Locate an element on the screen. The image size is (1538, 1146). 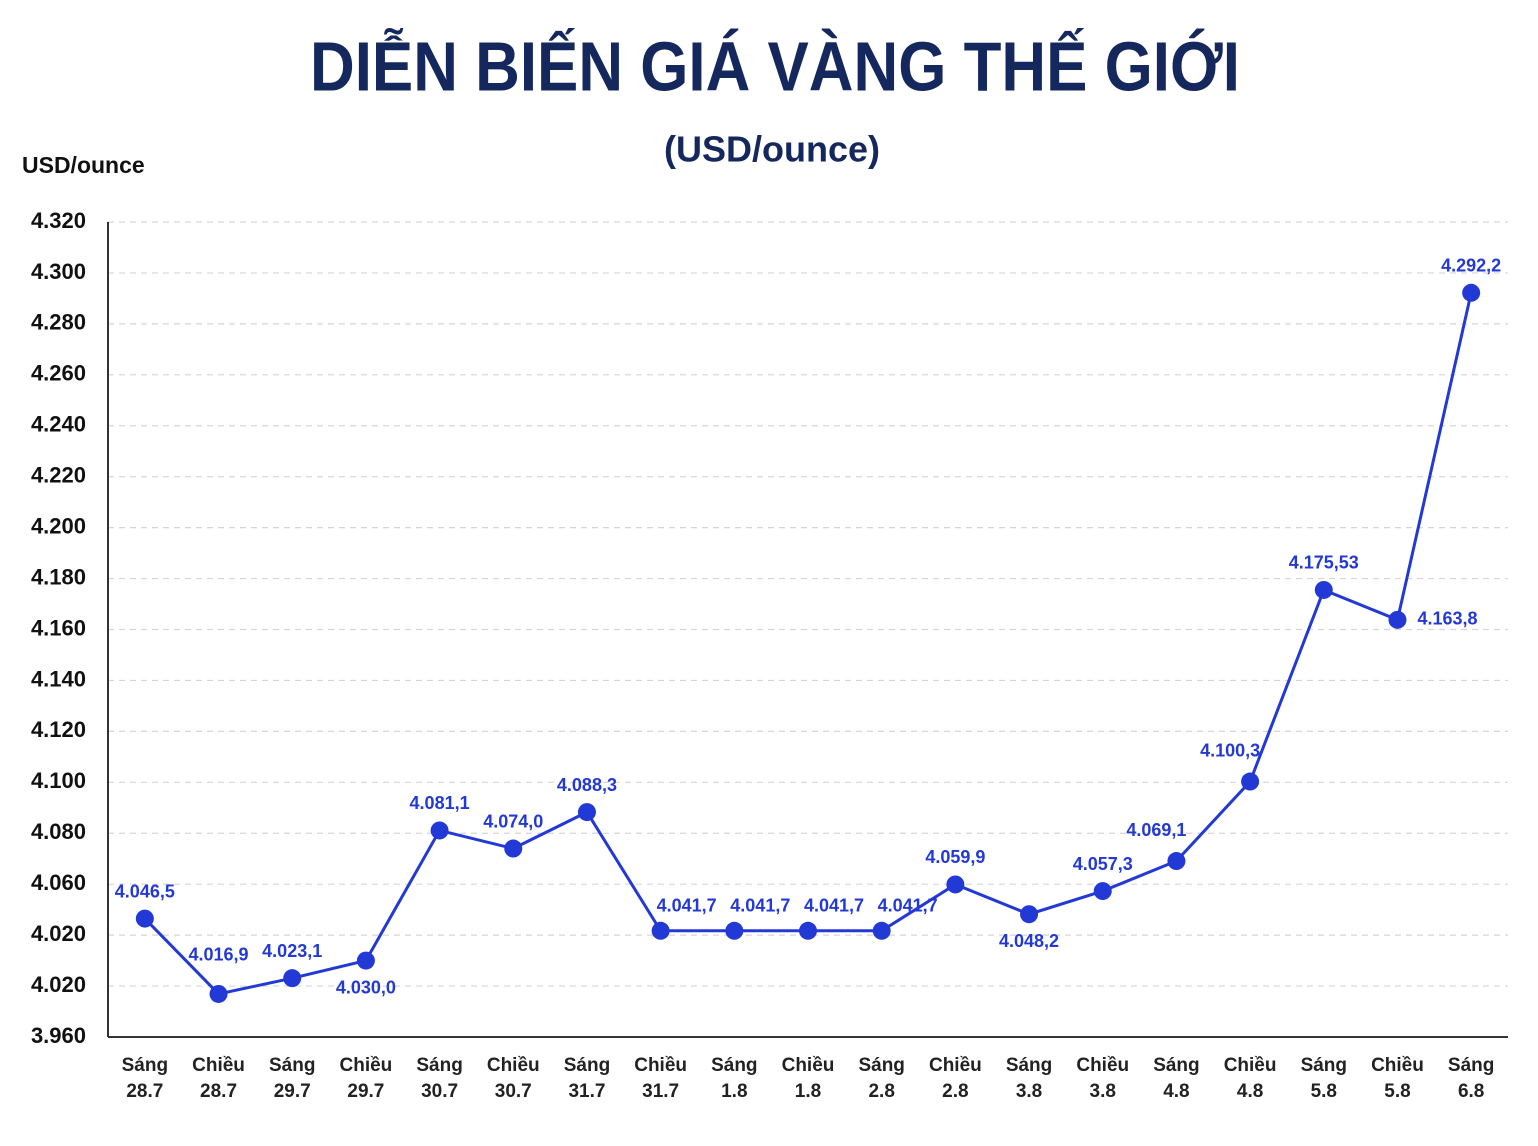
value-label: 4.163,8 is located at coordinates (1447, 619).